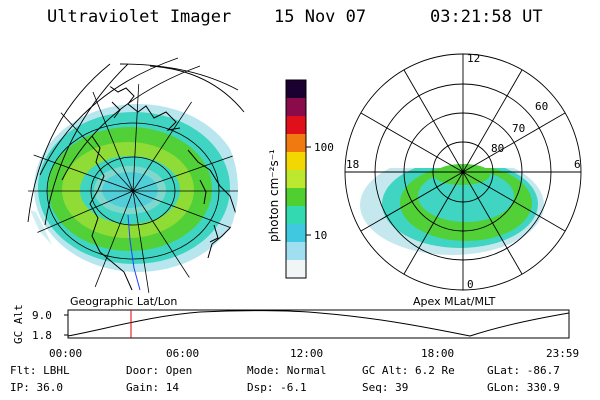 This screenshot has width=600, height=400. I want to click on altitude-ytick-high: 9.0, so click(42, 315).